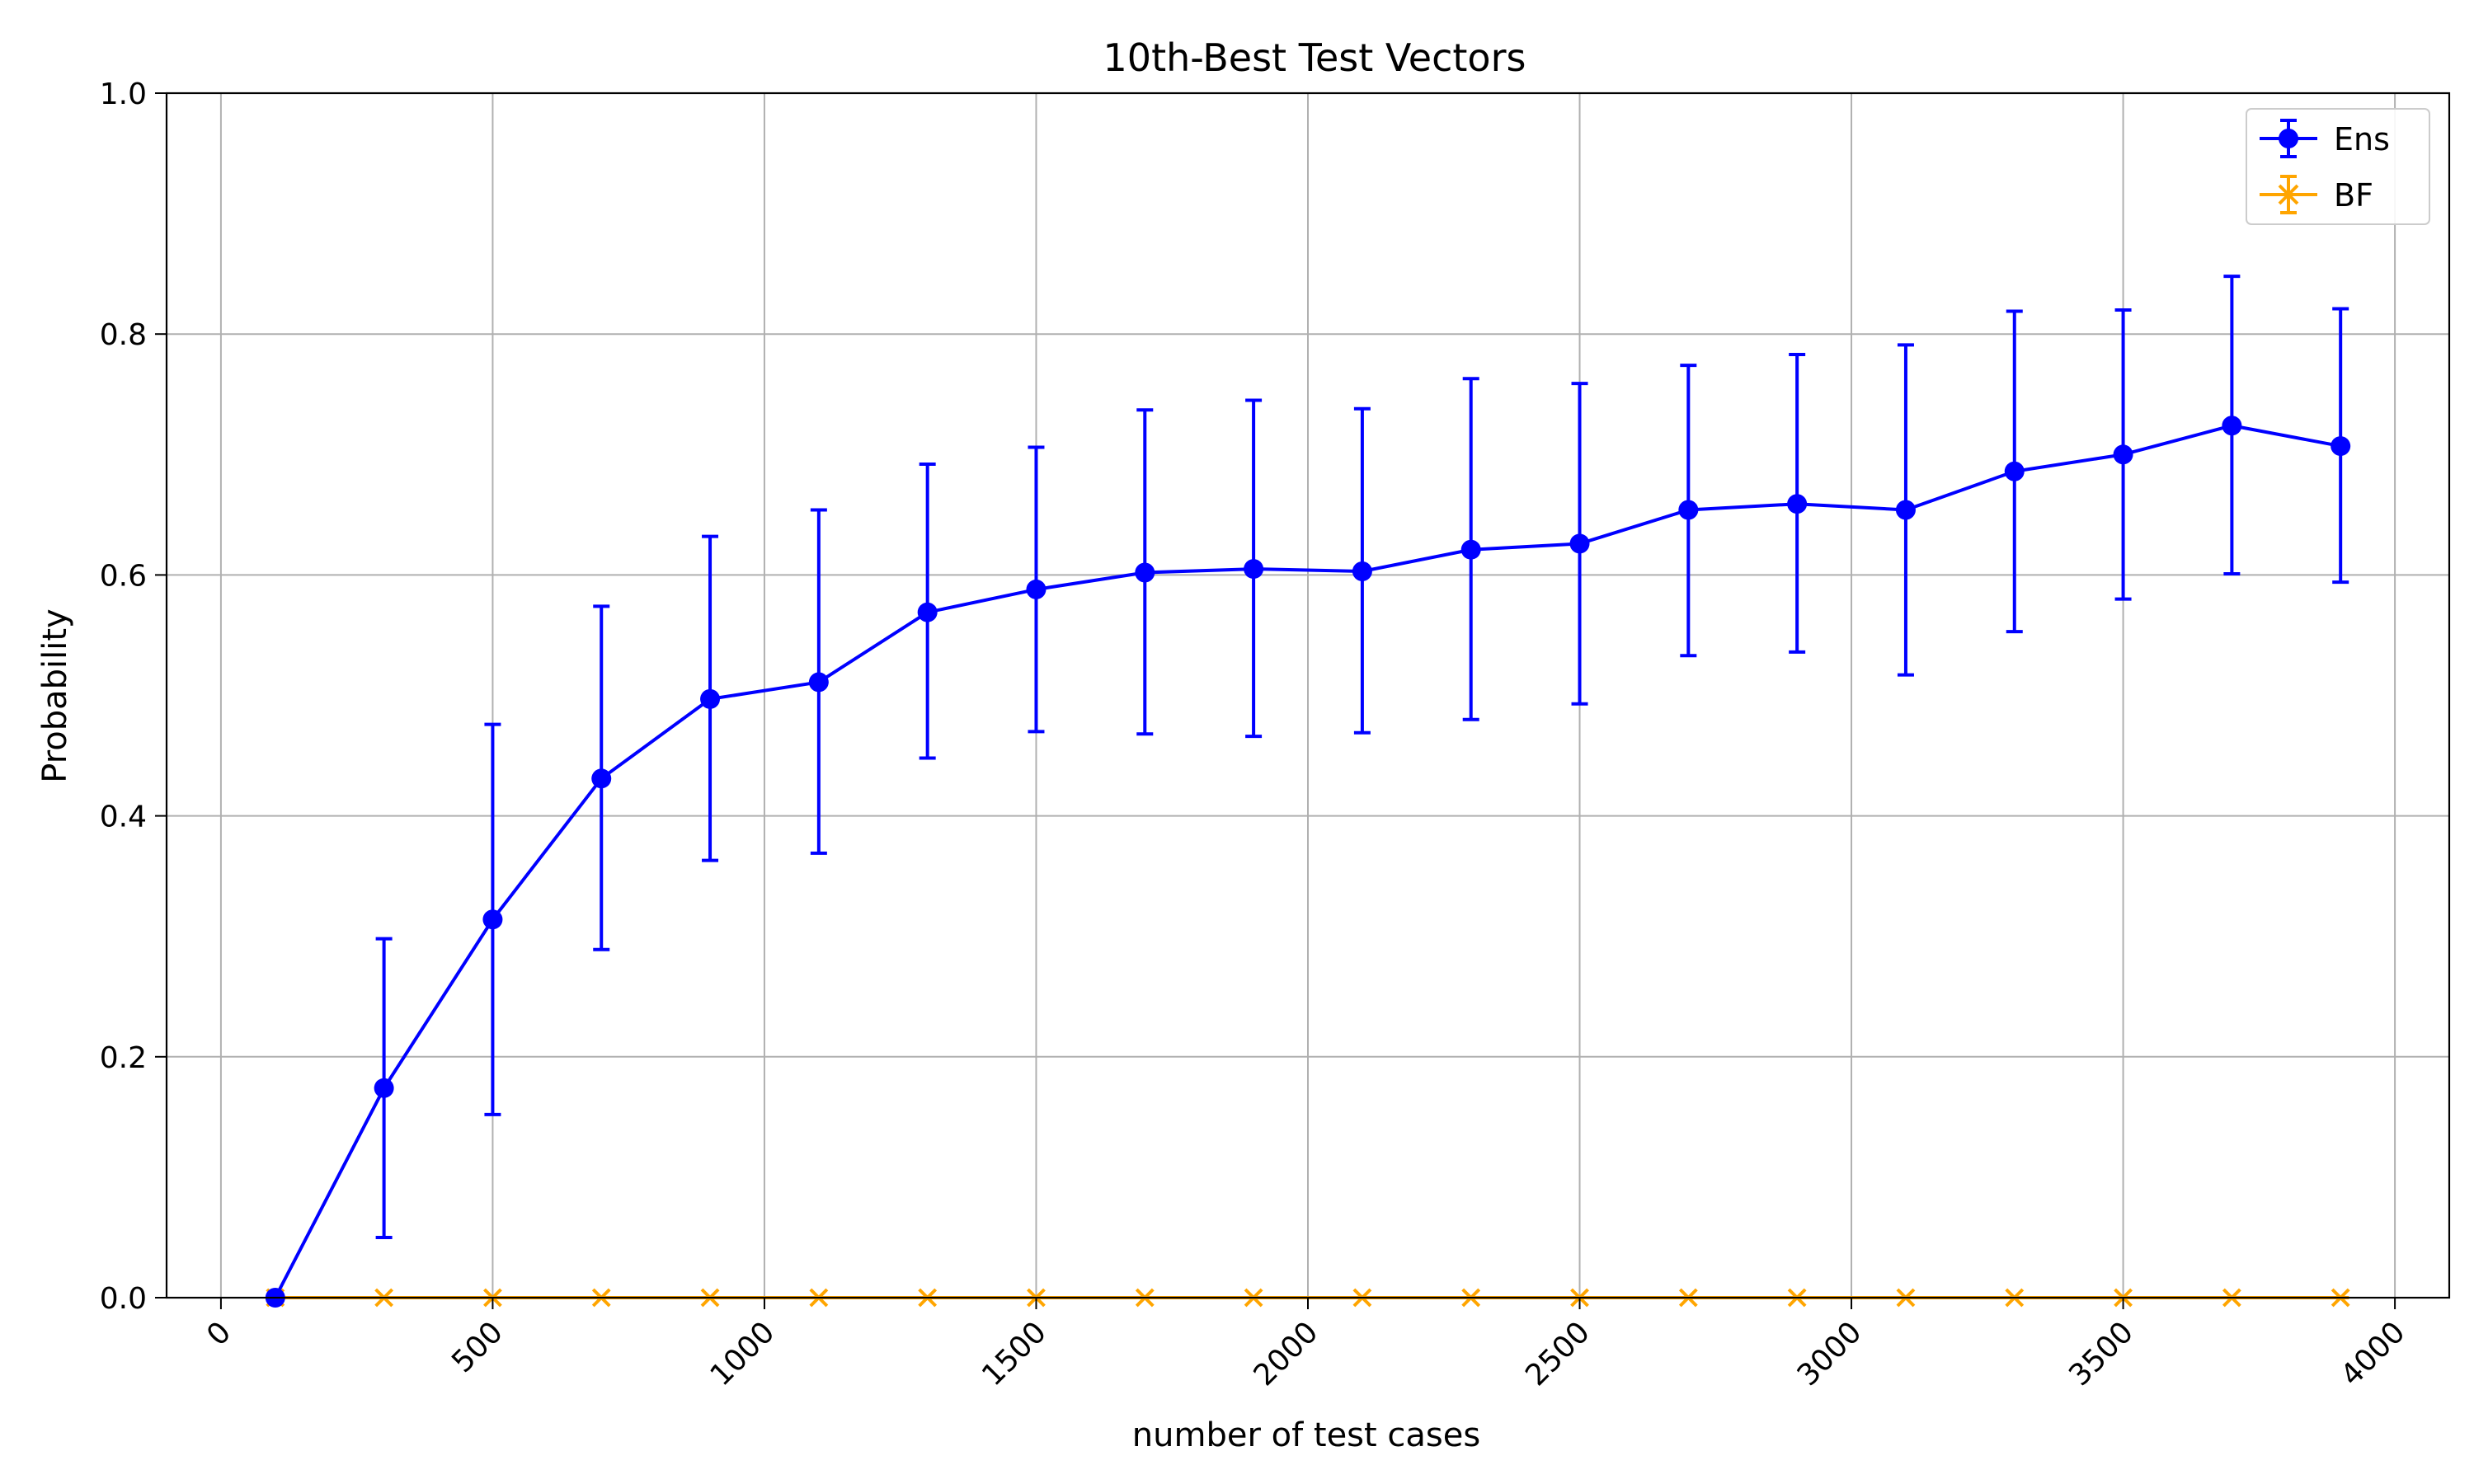 This screenshot has height=1484, width=2474. Describe the element at coordinates (123, 1058) in the screenshot. I see `y-tick-label: 0.2` at that location.